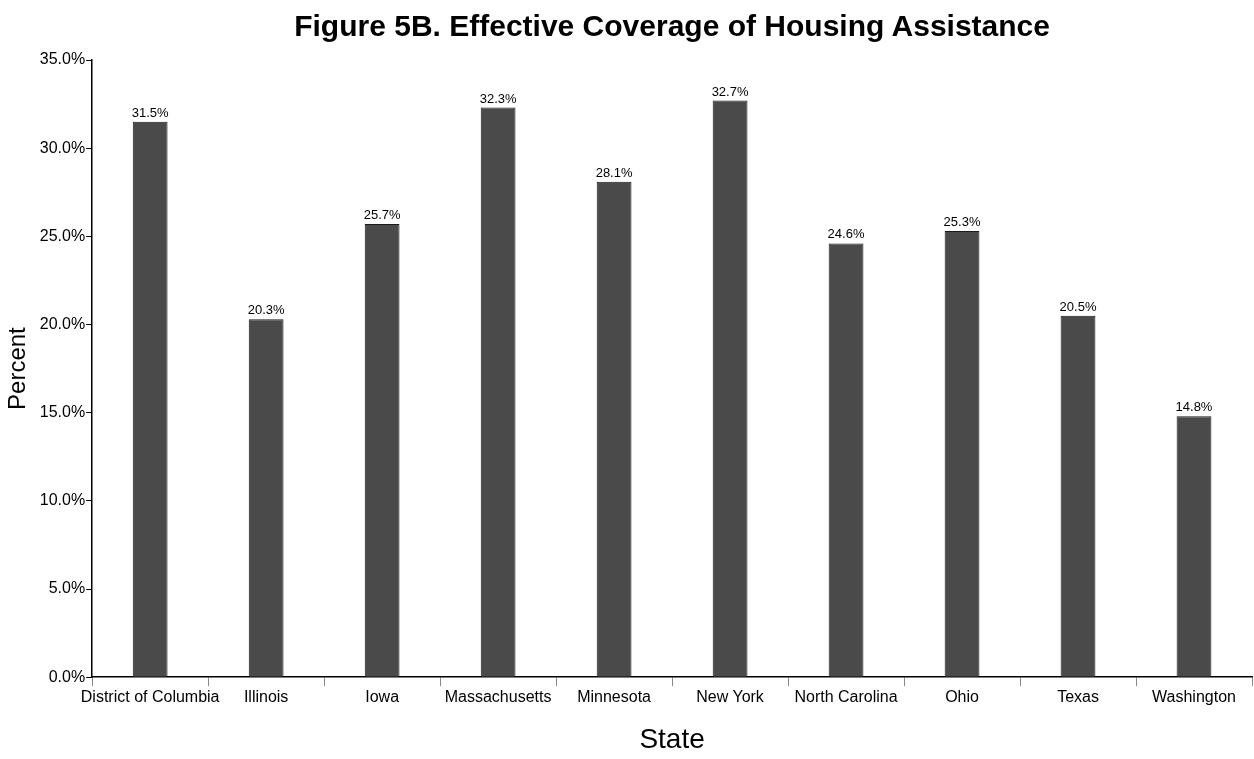 The image size is (1254, 759). What do you see at coordinates (150, 112) in the screenshot?
I see `data-label: 31.5%` at bounding box center [150, 112].